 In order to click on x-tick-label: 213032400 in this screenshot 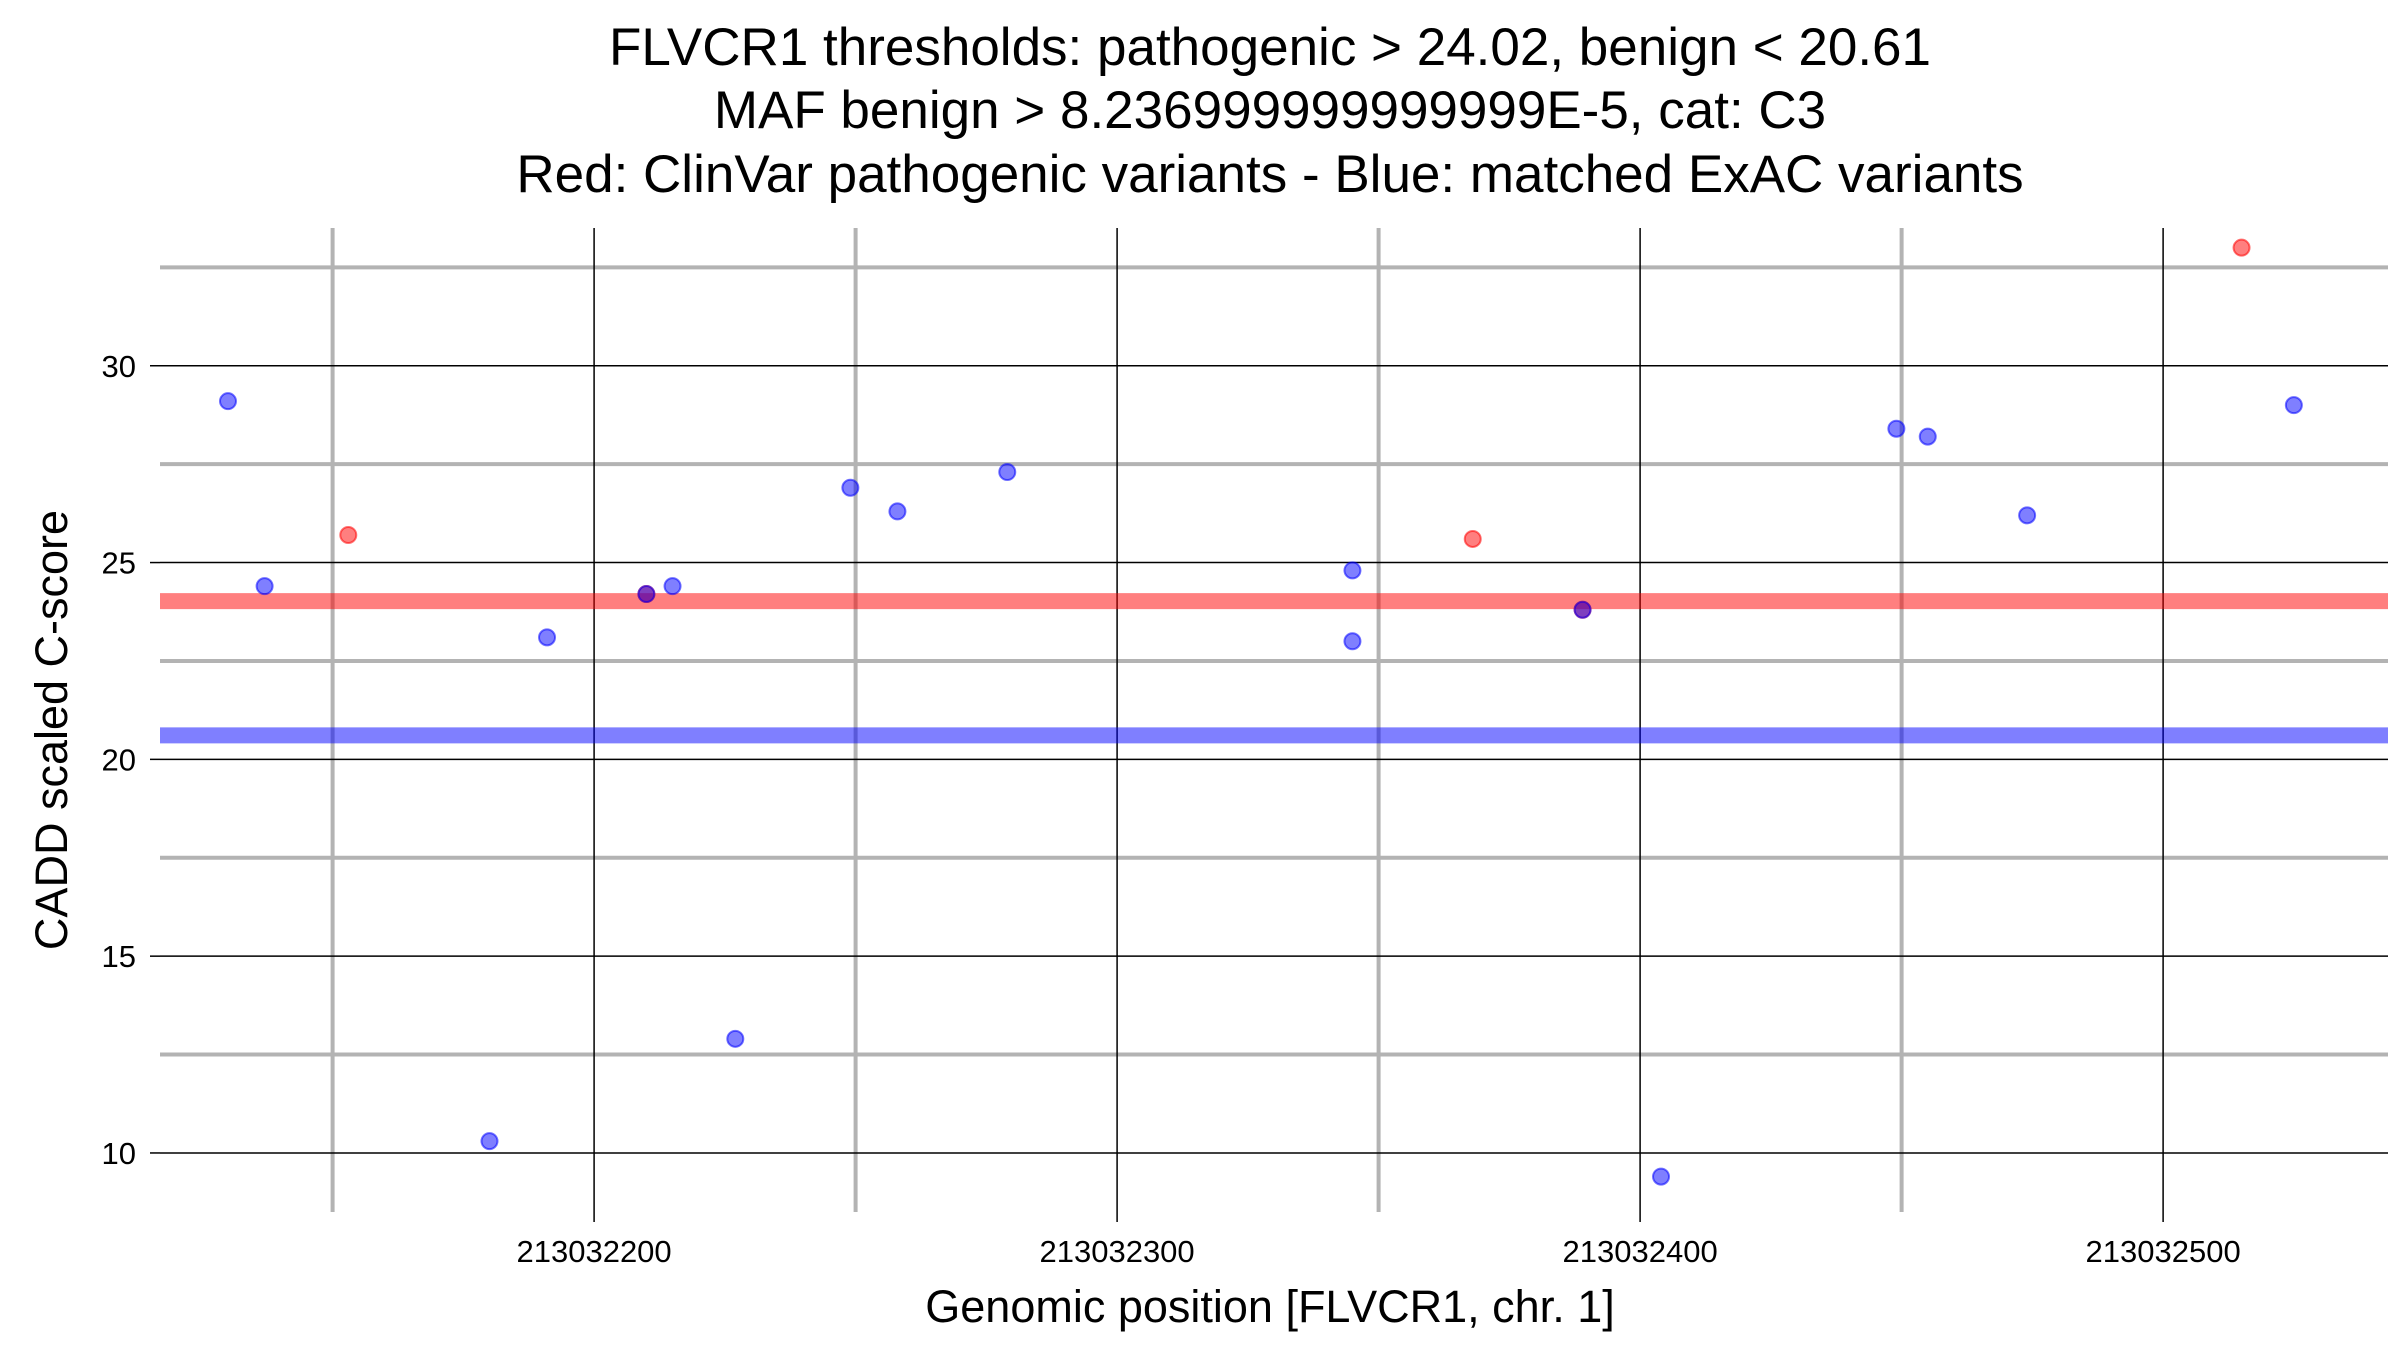, I will do `click(1640, 1251)`.